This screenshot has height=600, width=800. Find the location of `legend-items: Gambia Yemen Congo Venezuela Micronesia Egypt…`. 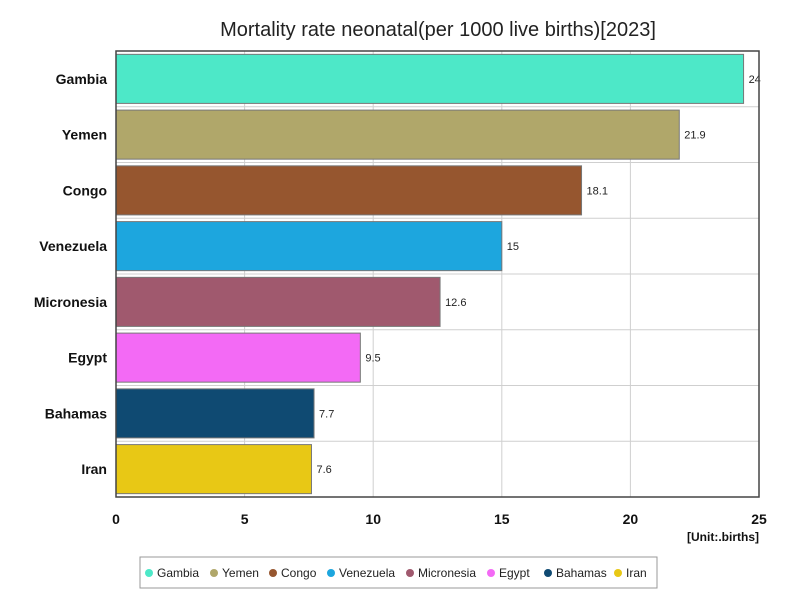

legend-items: Gambia Yemen Congo Venezuela Micronesia Egypt… is located at coordinates (396, 573).